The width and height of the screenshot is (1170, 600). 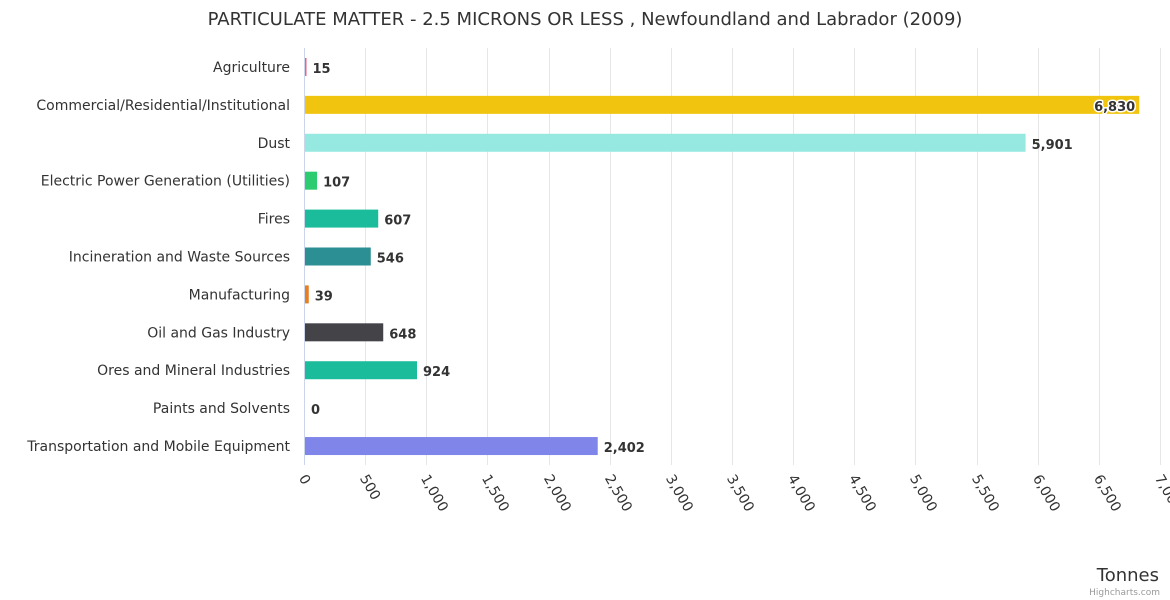 I want to click on data-label: 924, so click(x=436, y=372).